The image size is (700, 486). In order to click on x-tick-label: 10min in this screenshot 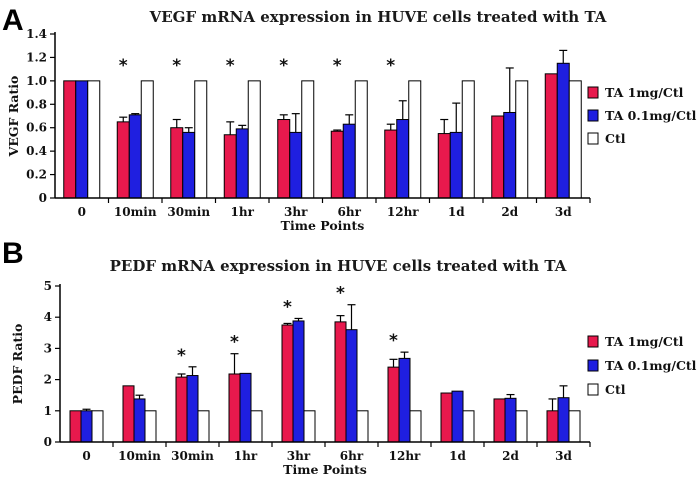, I will do `click(135, 212)`.